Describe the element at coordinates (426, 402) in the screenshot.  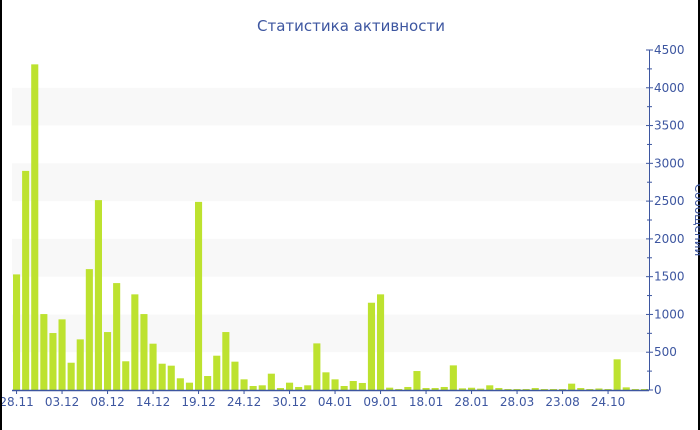
I see `x-tick-label: 18.01` at that location.